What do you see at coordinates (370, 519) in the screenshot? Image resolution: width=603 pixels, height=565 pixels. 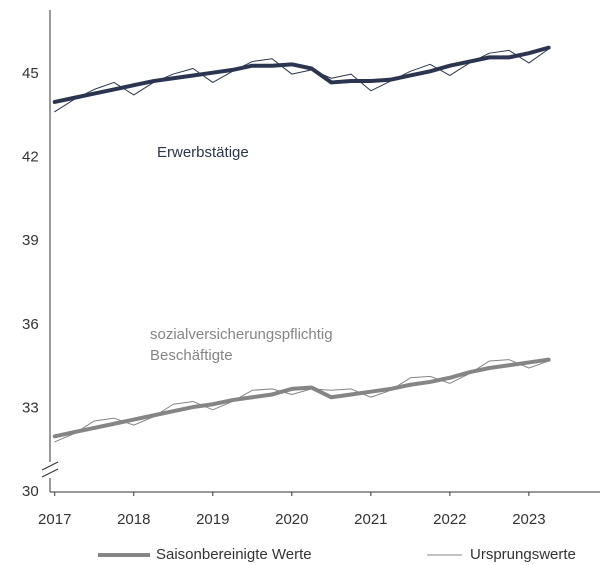 I see `x-tick-label: 2021` at bounding box center [370, 519].